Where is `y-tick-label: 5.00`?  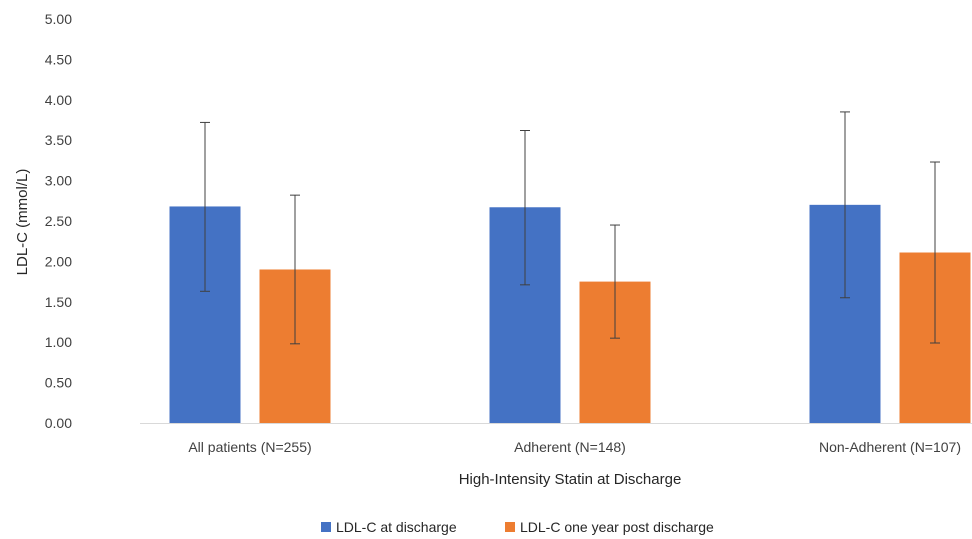 y-tick-label: 5.00 is located at coordinates (58, 19).